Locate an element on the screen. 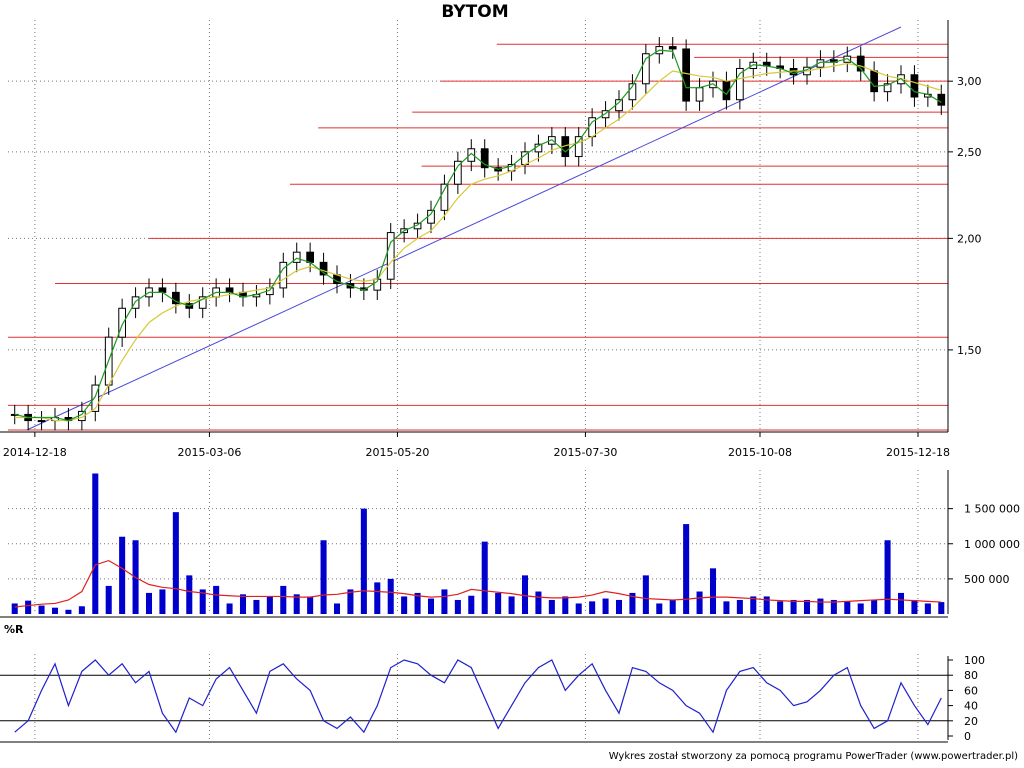 The height and width of the screenshot is (768, 1024). x-tick-label: 2015-05-20 is located at coordinates (397, 452).